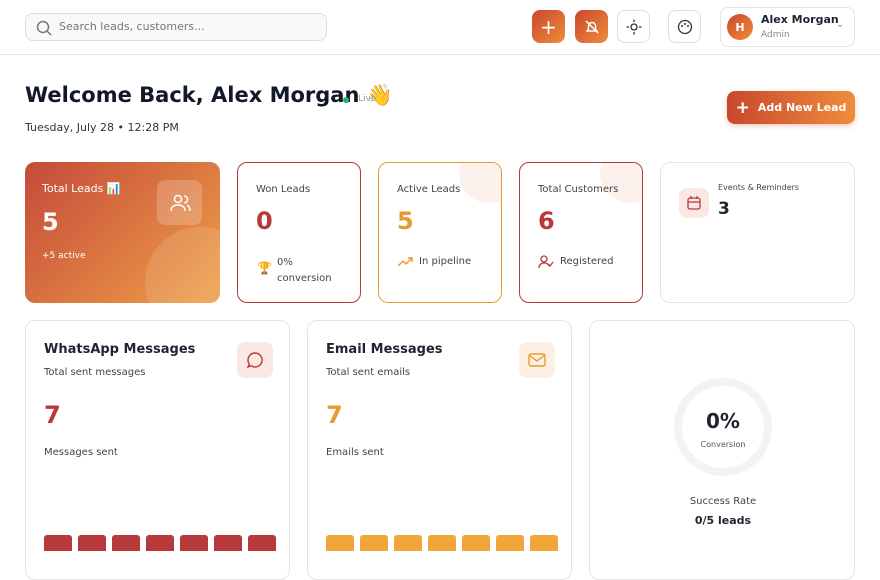 Image resolution: width=880 pixels, height=580 pixels. Describe the element at coordinates (122, 232) in the screenshot. I see `total-leads-card: Total Leads 📊 5 +5 active` at that location.